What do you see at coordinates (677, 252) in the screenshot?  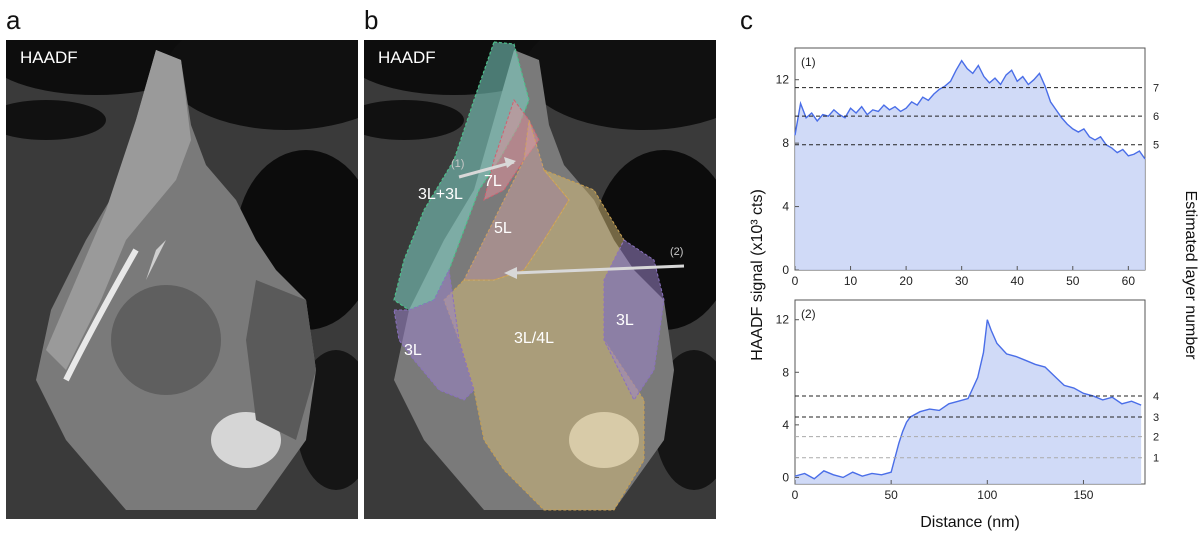 I see `arrow-label-2: (2)` at bounding box center [677, 252].